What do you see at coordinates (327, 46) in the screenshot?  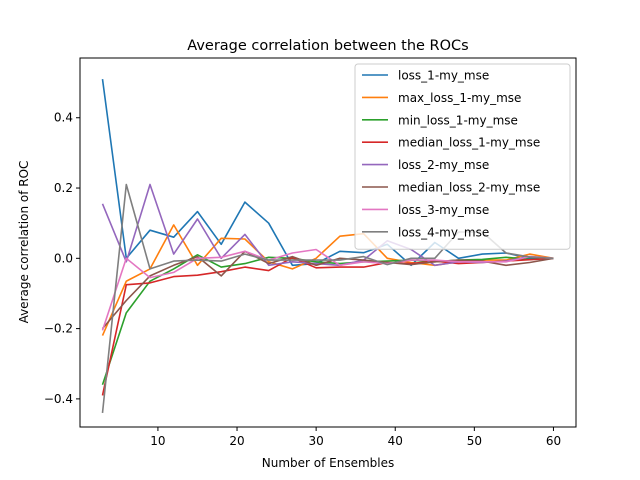 I see `chart-title: Average correlation between the ROCs` at bounding box center [327, 46].